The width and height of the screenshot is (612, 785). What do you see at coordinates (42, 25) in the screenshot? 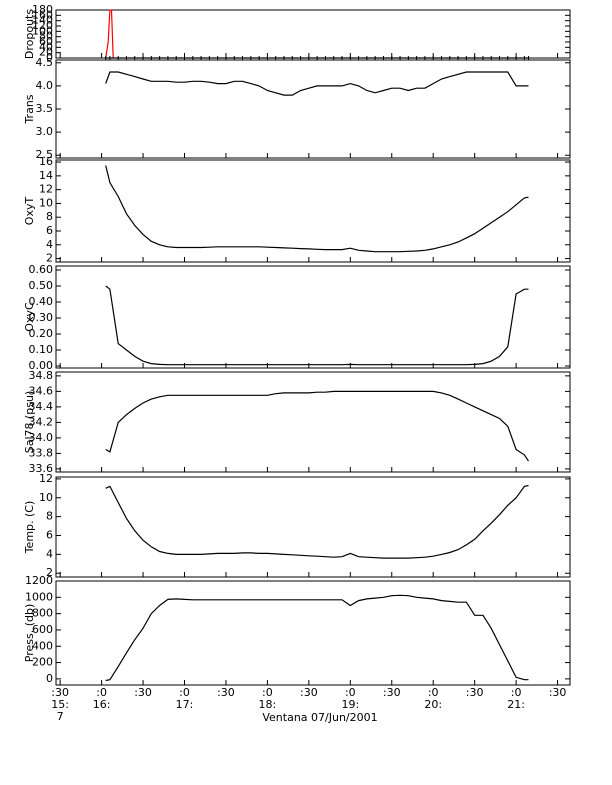
I see `y-tick-label: 120` at bounding box center [42, 25].